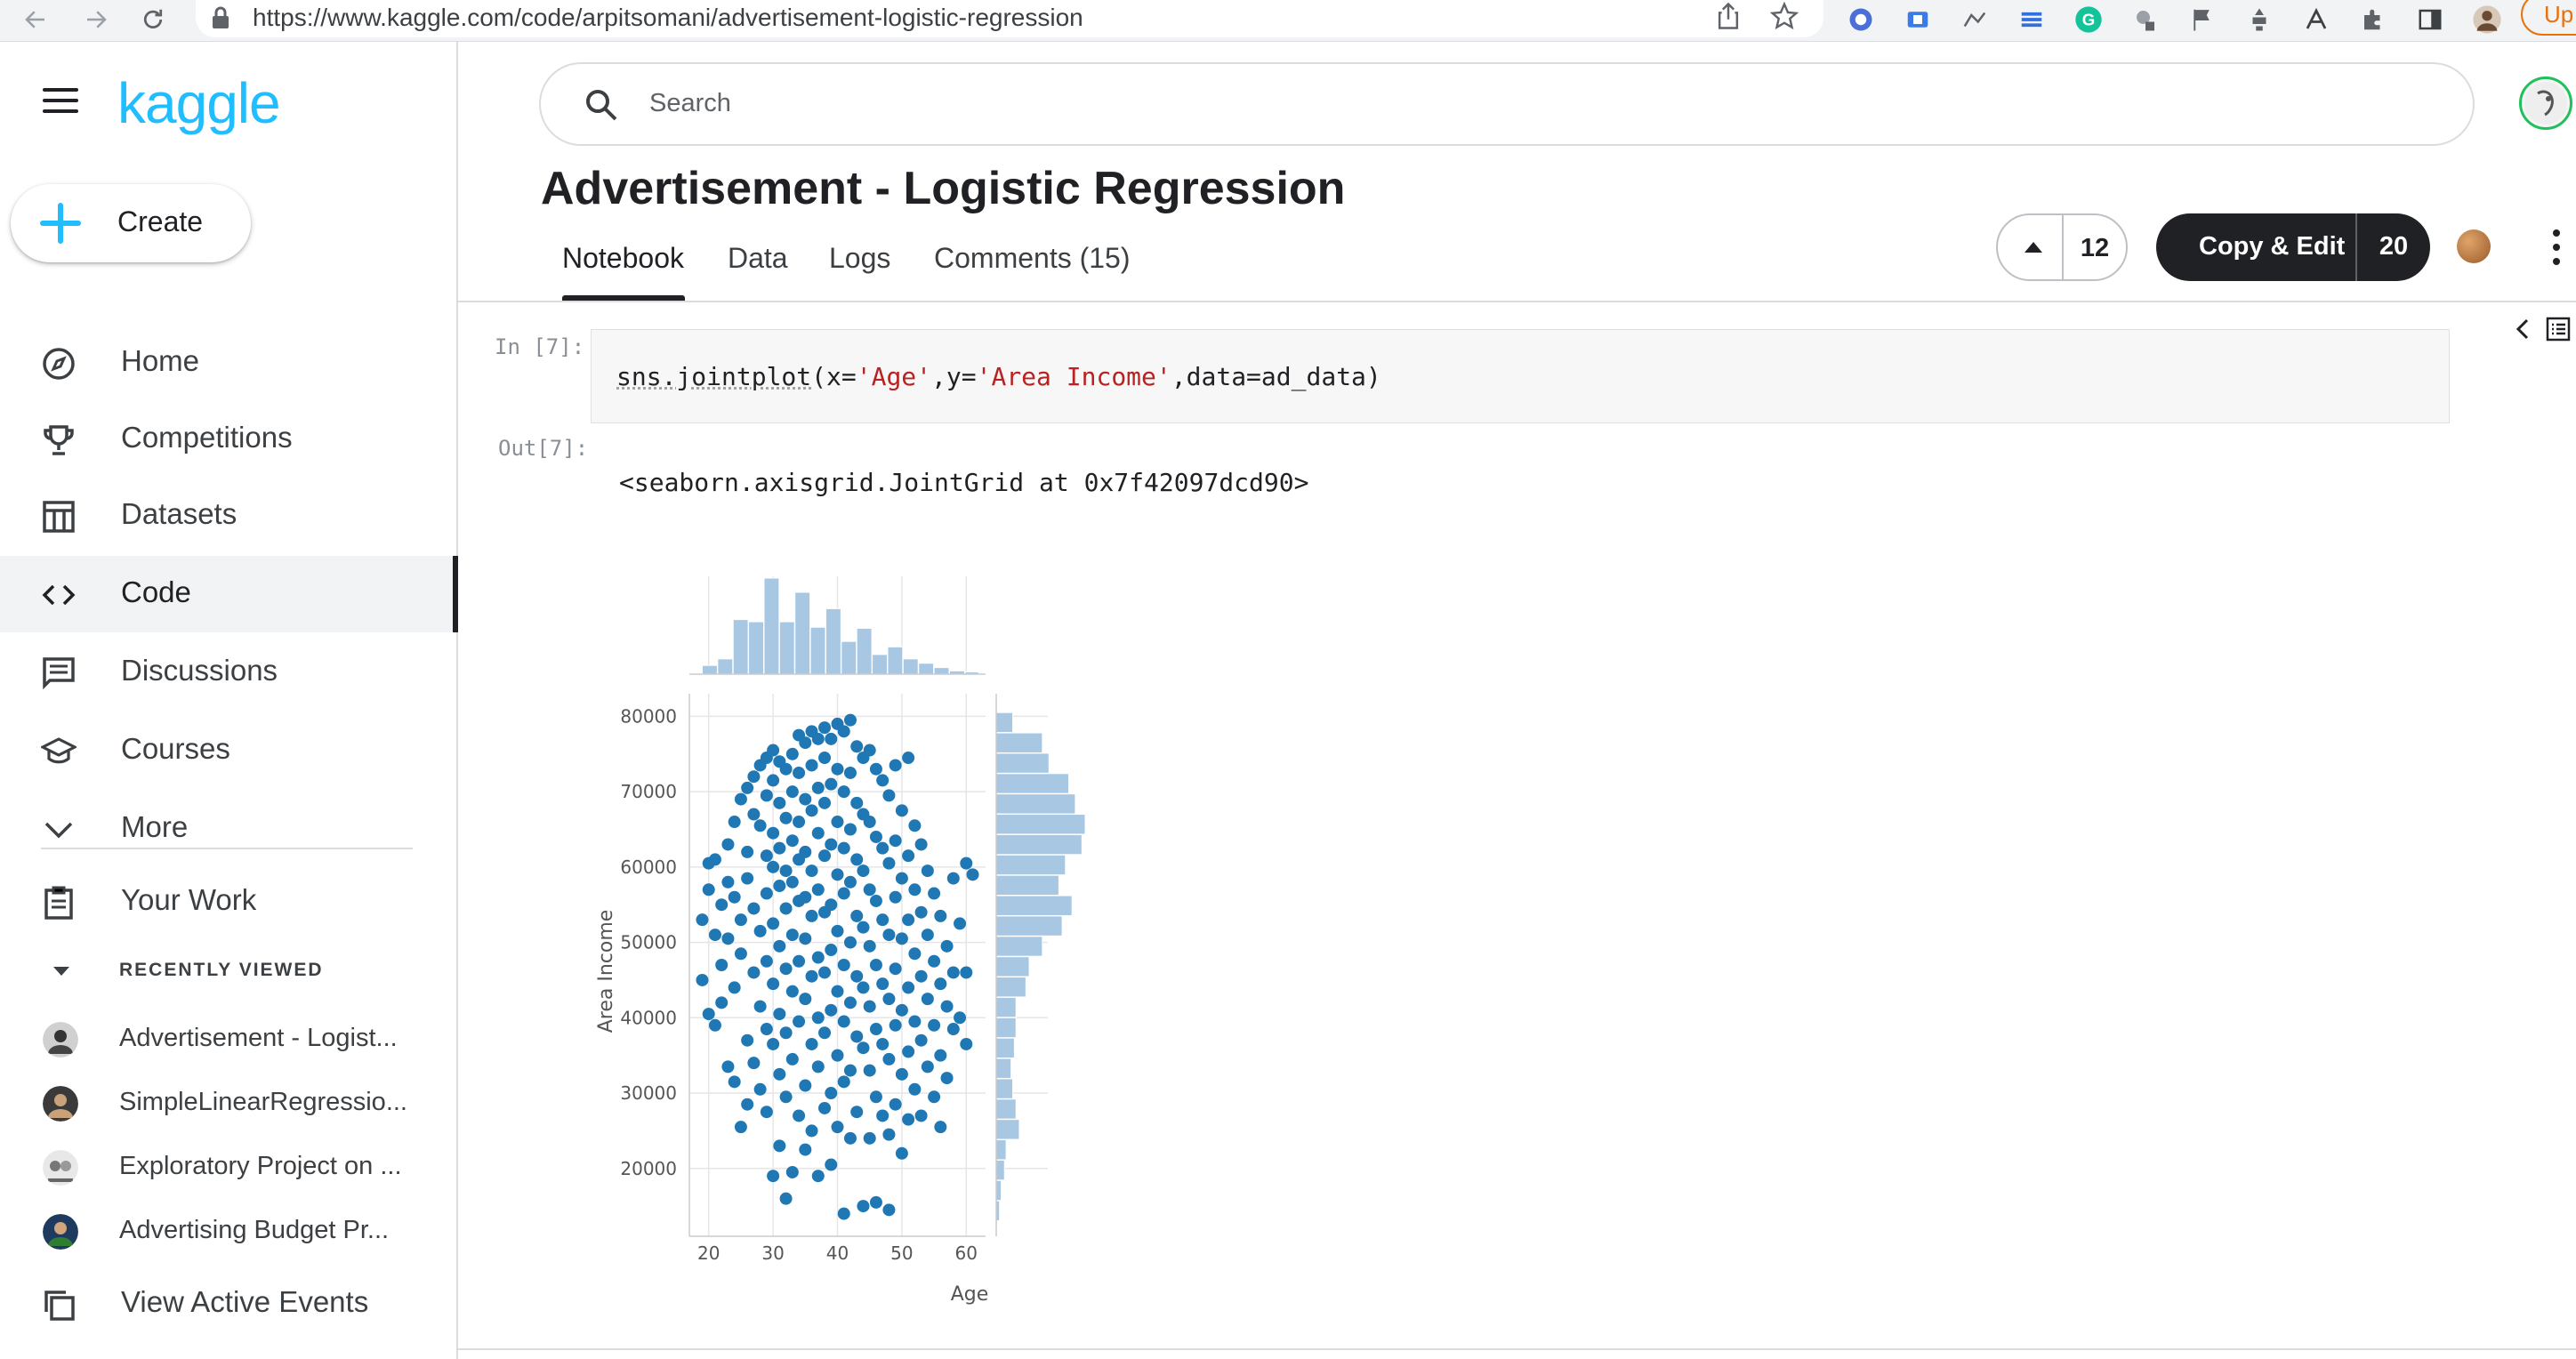  What do you see at coordinates (58, 673) in the screenshot?
I see `message-icon` at bounding box center [58, 673].